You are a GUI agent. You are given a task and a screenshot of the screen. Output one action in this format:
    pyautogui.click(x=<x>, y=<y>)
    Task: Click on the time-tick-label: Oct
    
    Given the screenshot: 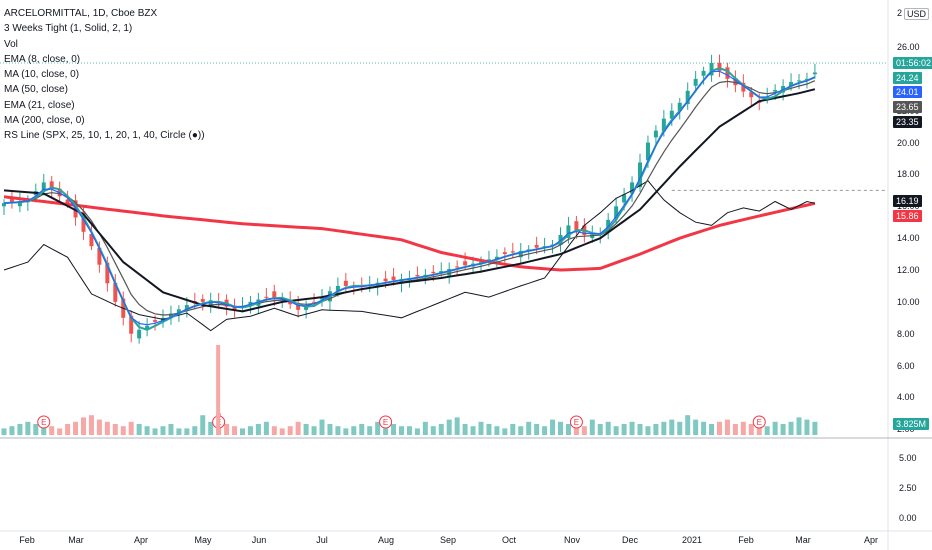 What is the action you would take?
    pyautogui.click(x=509, y=540)
    